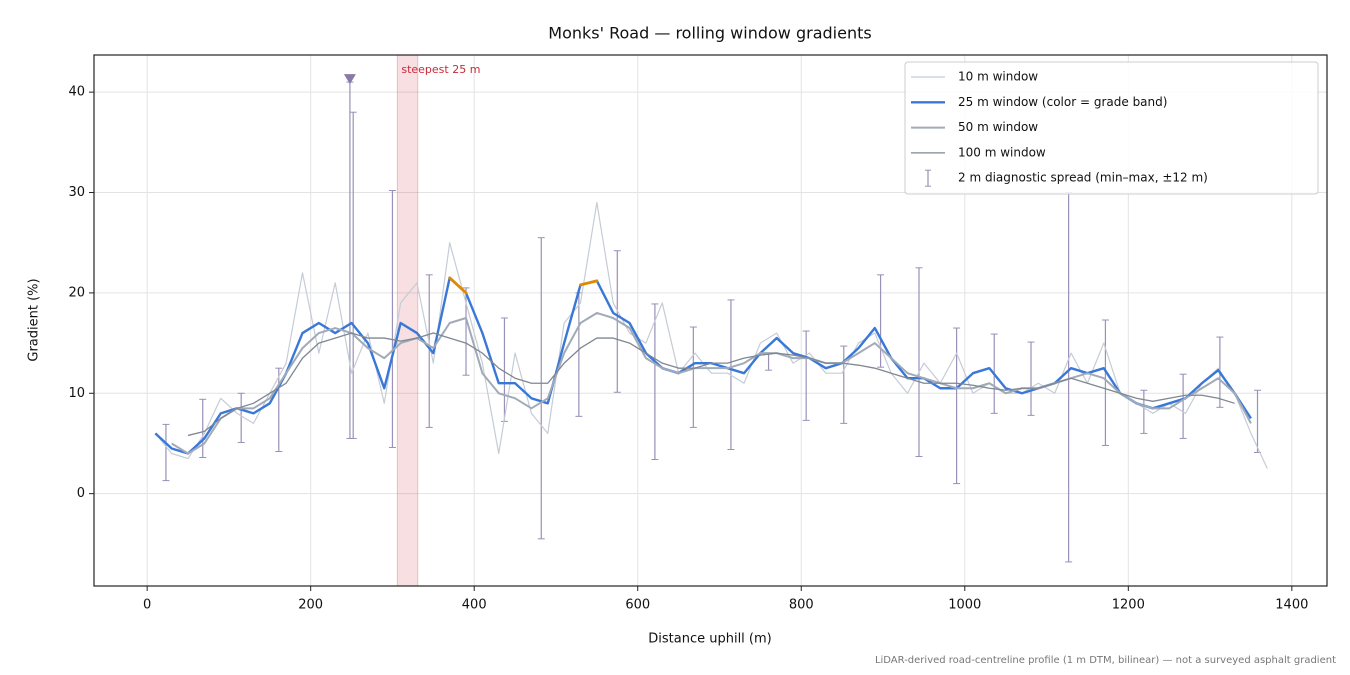 Image resolution: width=1350 pixels, height=675 pixels. What do you see at coordinates (1291, 605) in the screenshot?
I see `x-tick-label: 1400` at bounding box center [1291, 605].